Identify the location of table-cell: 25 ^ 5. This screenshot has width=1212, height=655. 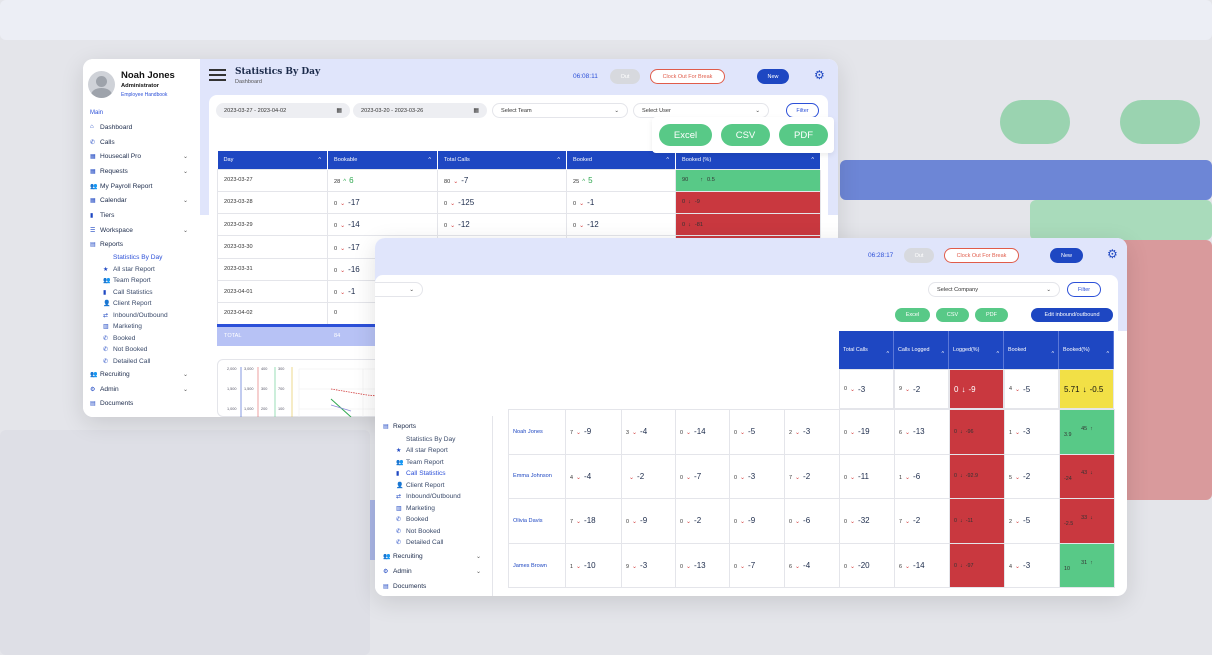
(621, 180).